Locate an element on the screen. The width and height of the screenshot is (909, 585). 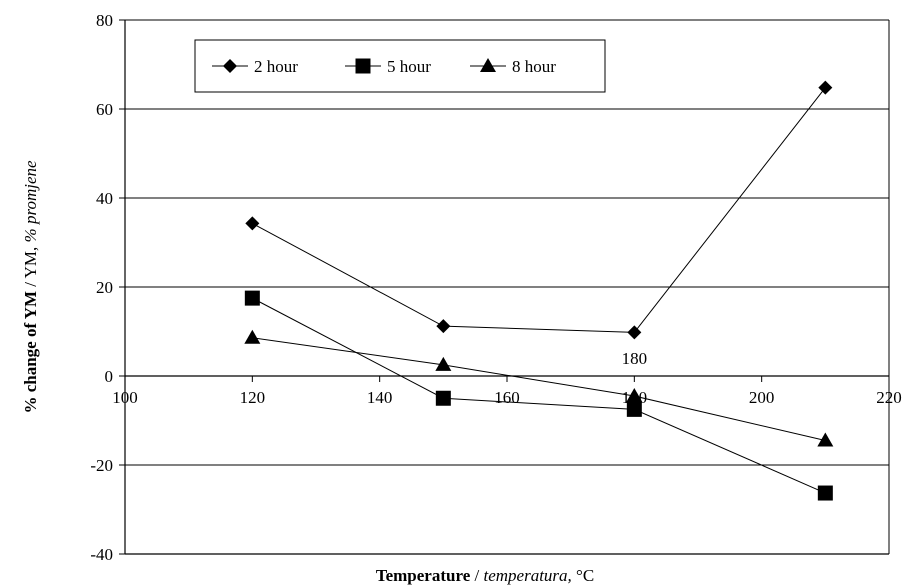
x-tick-label-140: 140 is located at coordinates (380, 397).